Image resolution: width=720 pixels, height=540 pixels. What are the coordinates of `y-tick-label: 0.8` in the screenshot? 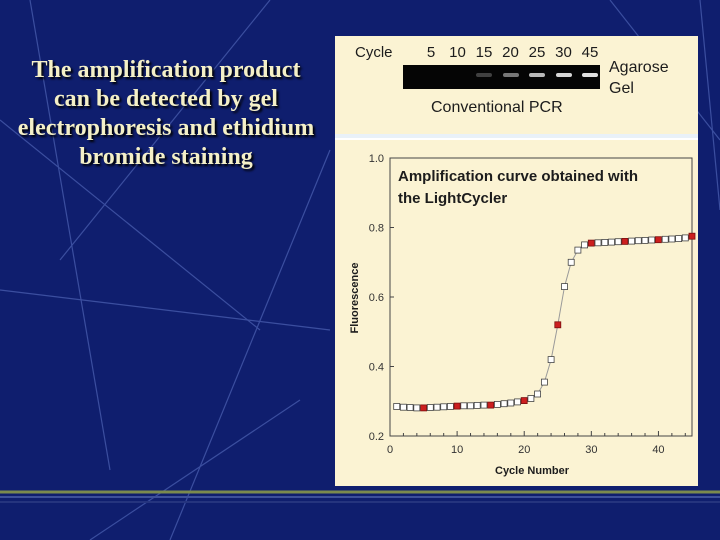 It's located at (376, 229).